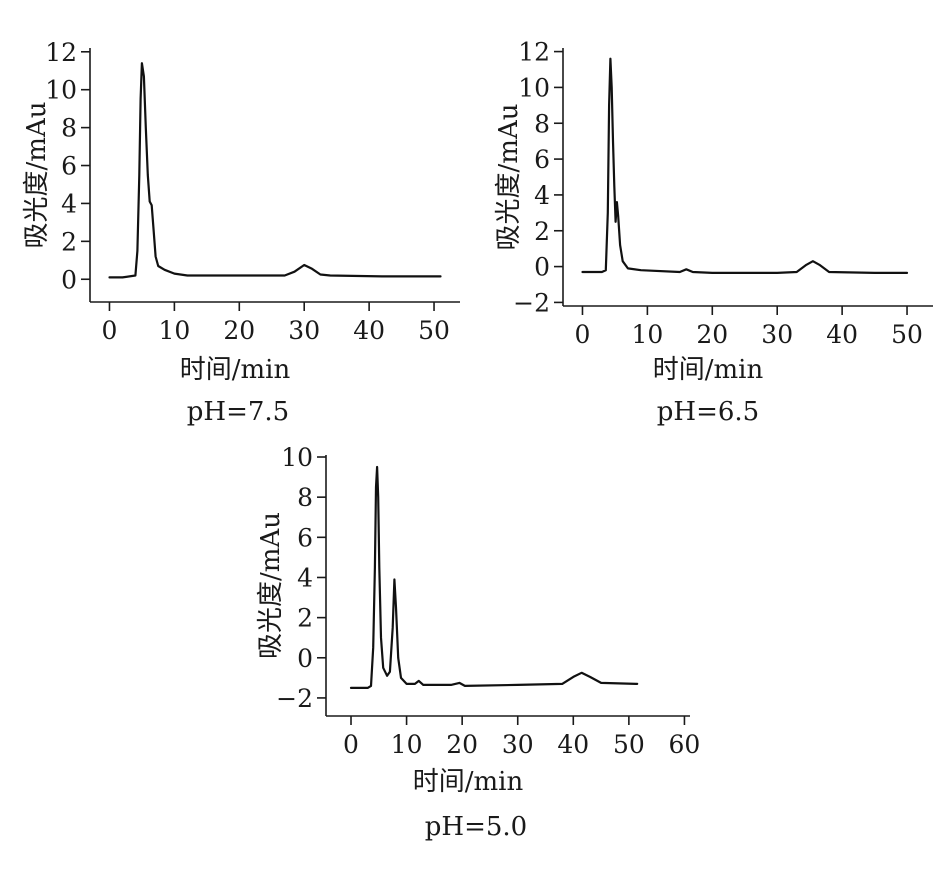 The height and width of the screenshot is (874, 945). Describe the element at coordinates (708, 412) in the screenshot. I see `chart-caption: pH=6.5` at that location.